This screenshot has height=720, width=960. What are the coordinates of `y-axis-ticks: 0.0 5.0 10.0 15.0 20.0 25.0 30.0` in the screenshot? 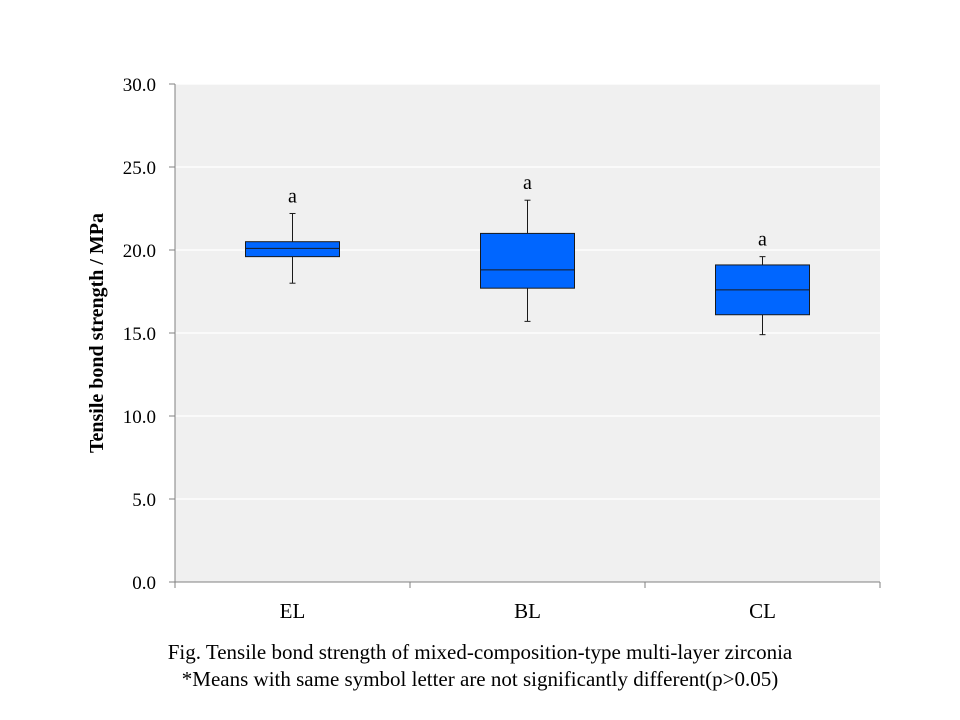 It's located at (149, 334).